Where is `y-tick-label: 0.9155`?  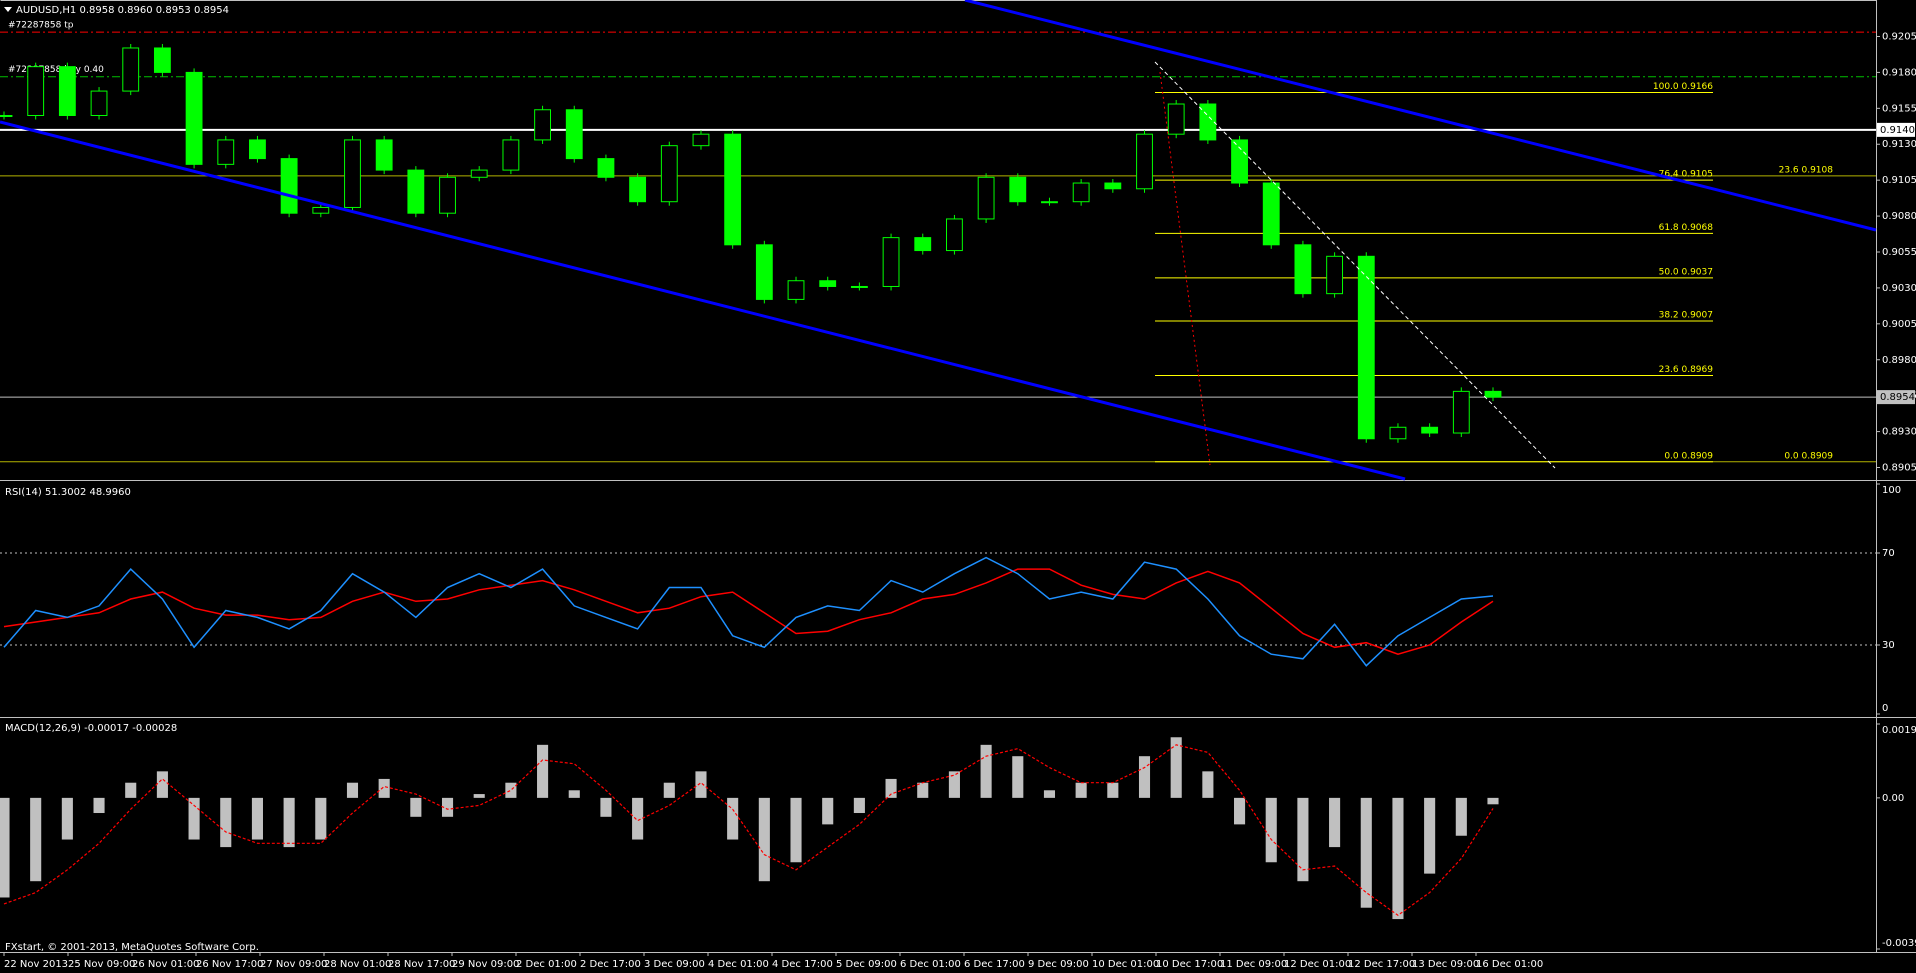
y-tick-label: 0.9155 is located at coordinates (1899, 108).